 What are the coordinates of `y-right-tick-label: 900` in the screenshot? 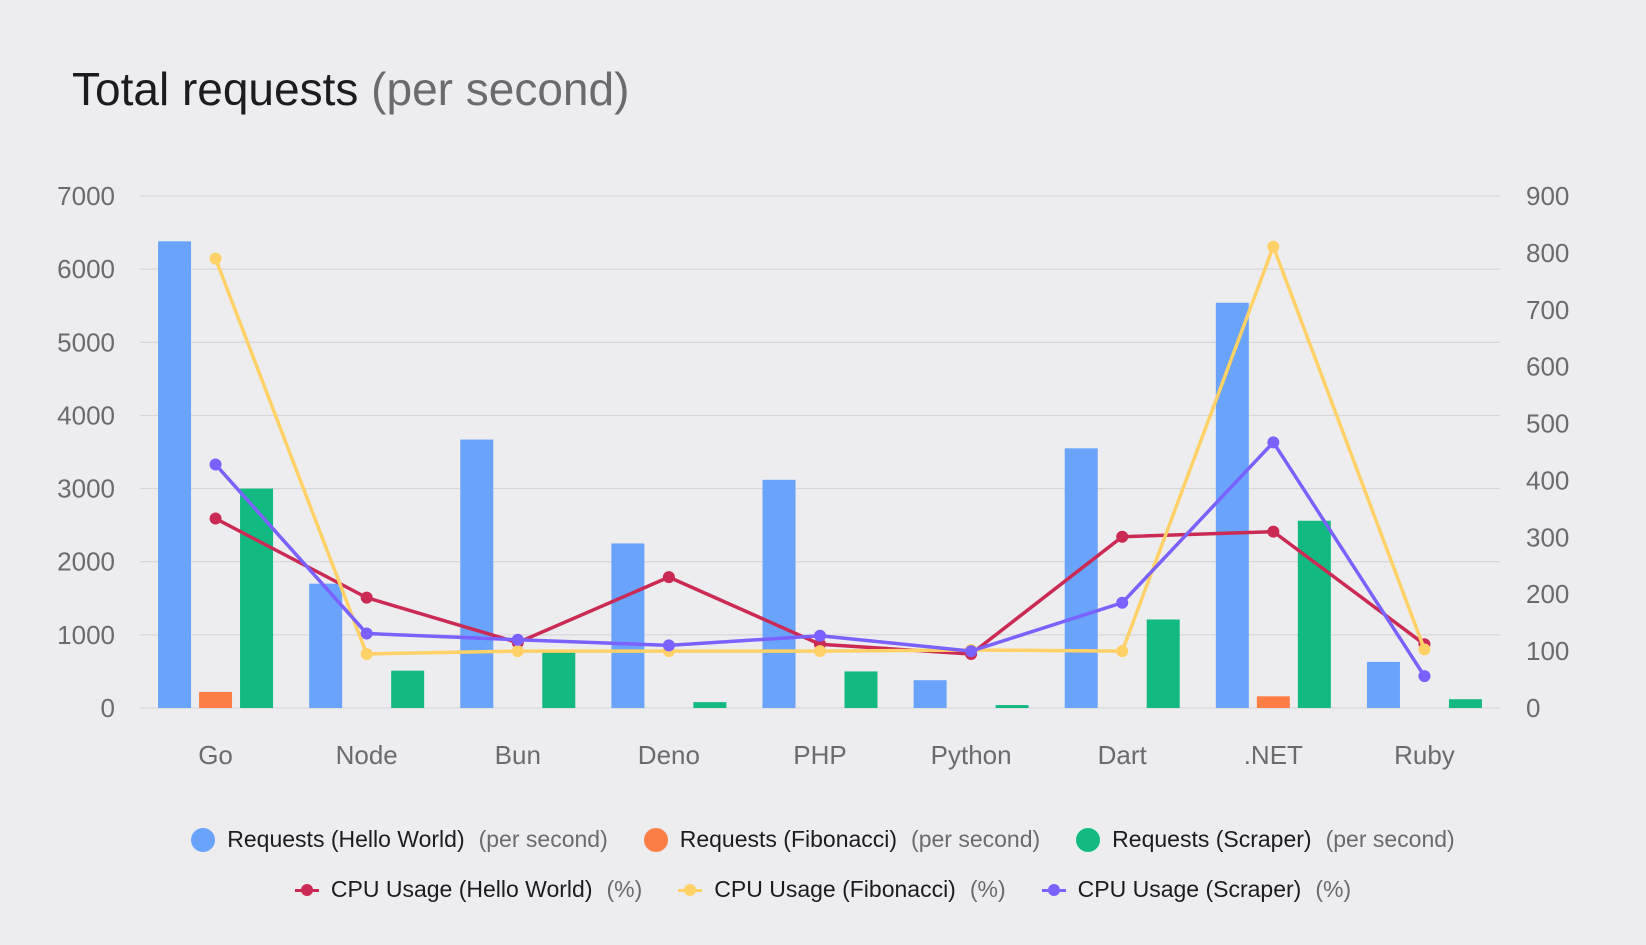 It's located at (1547, 196).